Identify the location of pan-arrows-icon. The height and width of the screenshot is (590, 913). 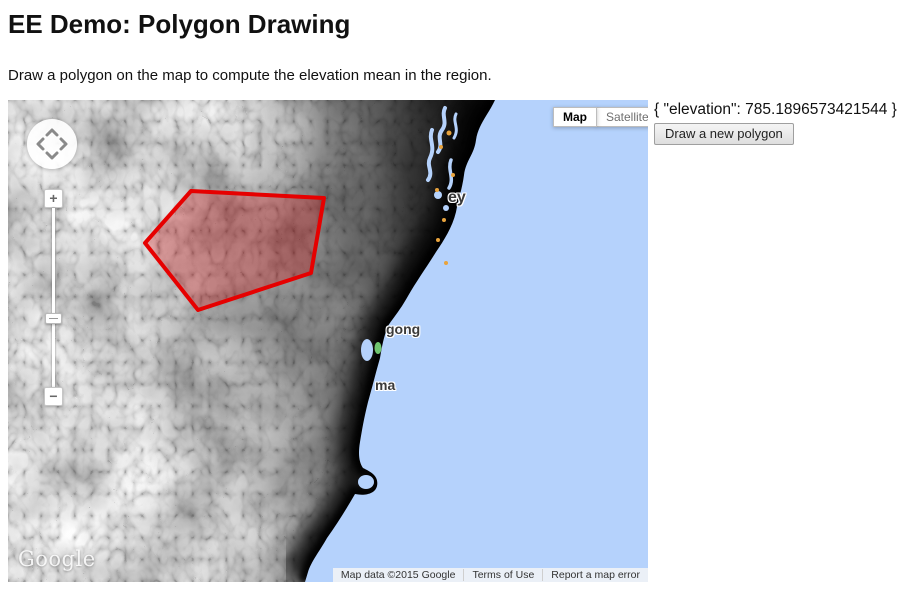
(52, 144).